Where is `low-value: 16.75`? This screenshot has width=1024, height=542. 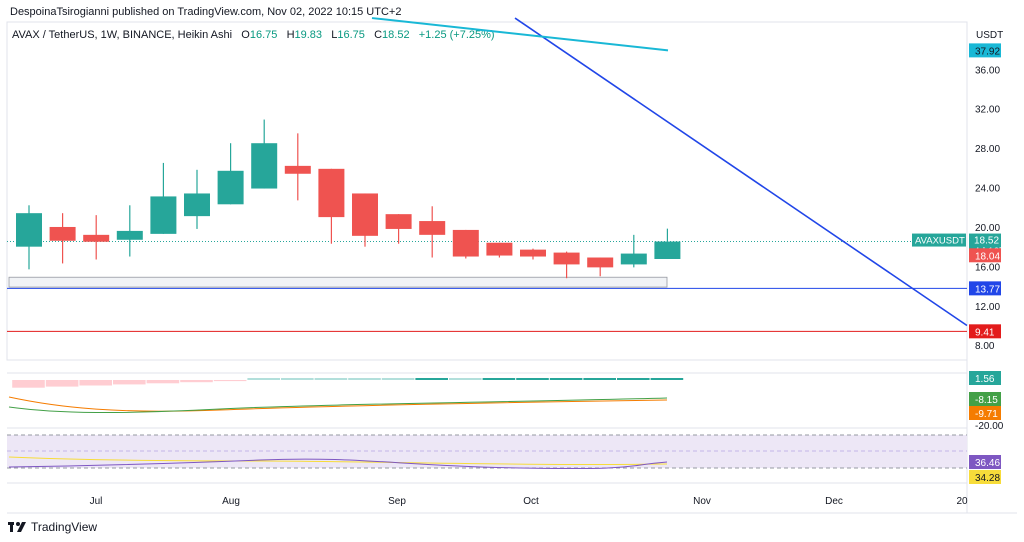
low-value: 16.75 is located at coordinates (351, 35).